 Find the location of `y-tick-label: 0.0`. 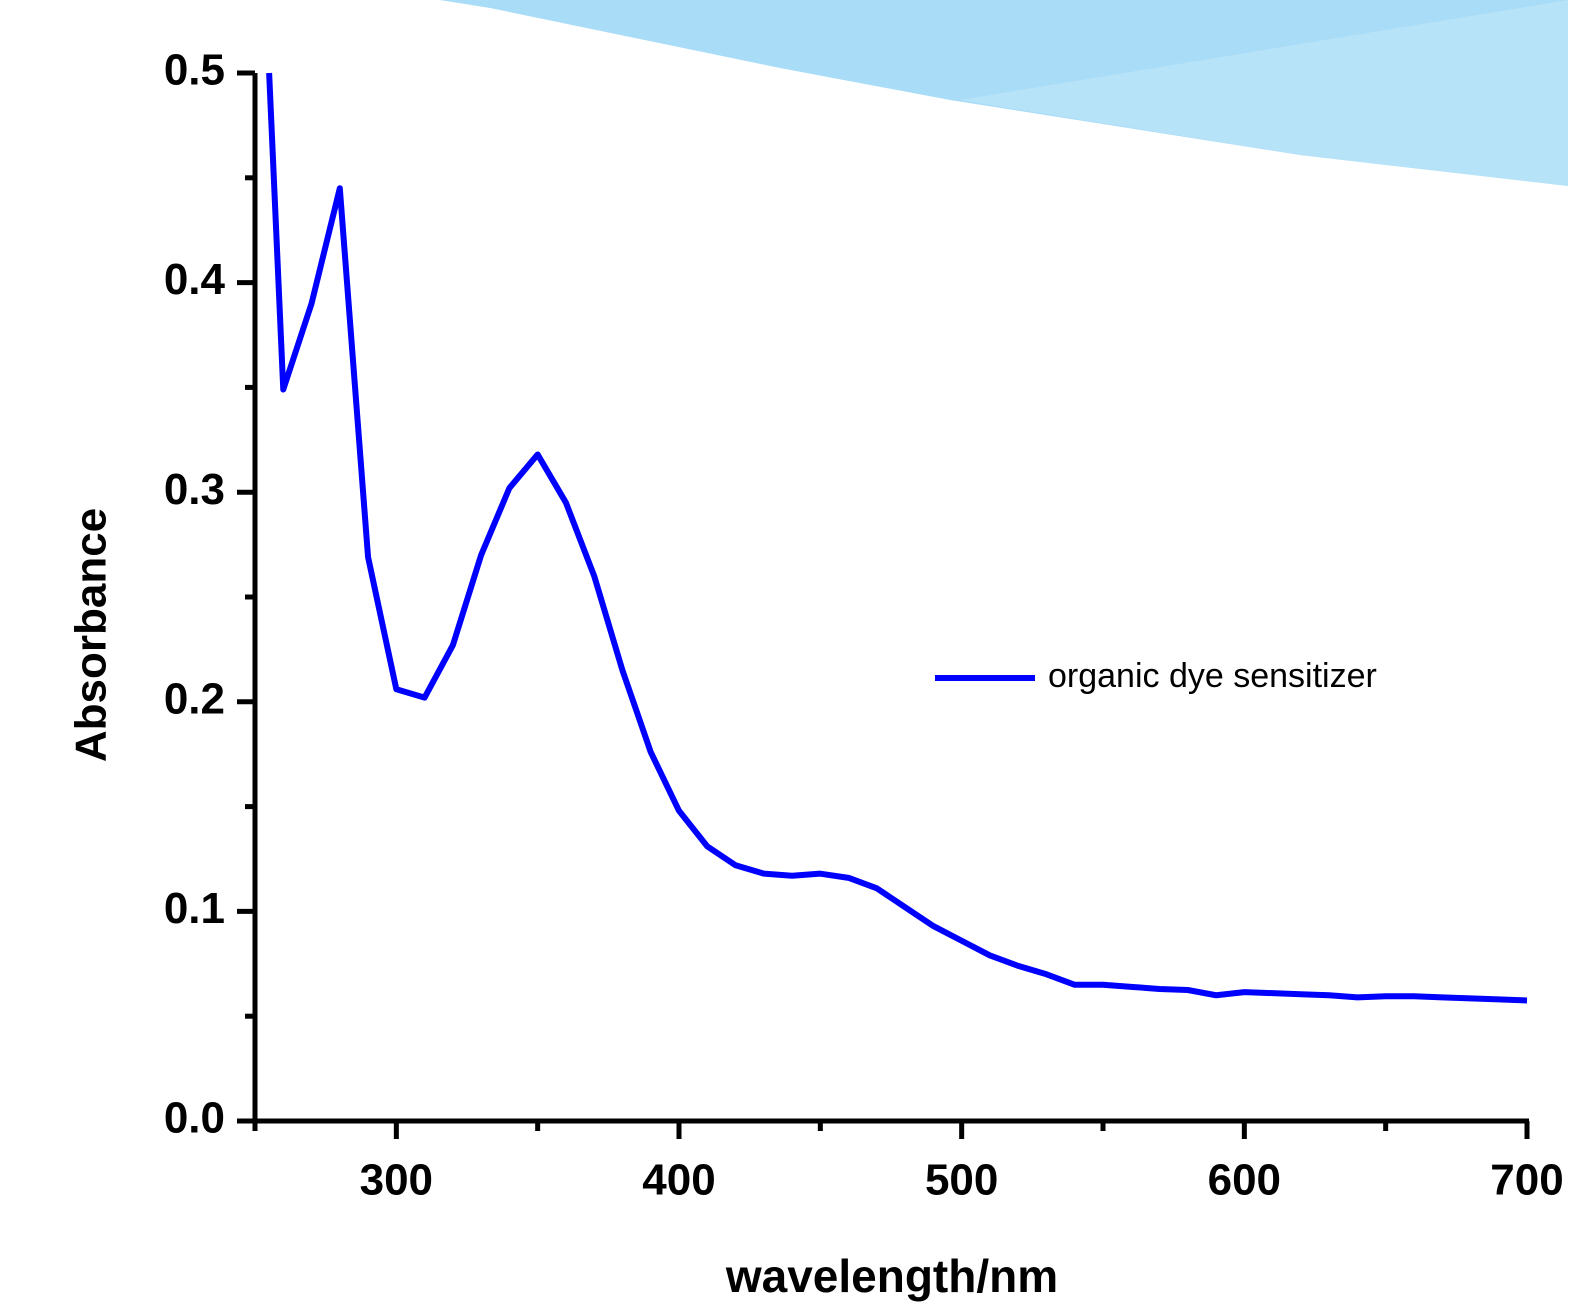

y-tick-label: 0.0 is located at coordinates (194, 1118).